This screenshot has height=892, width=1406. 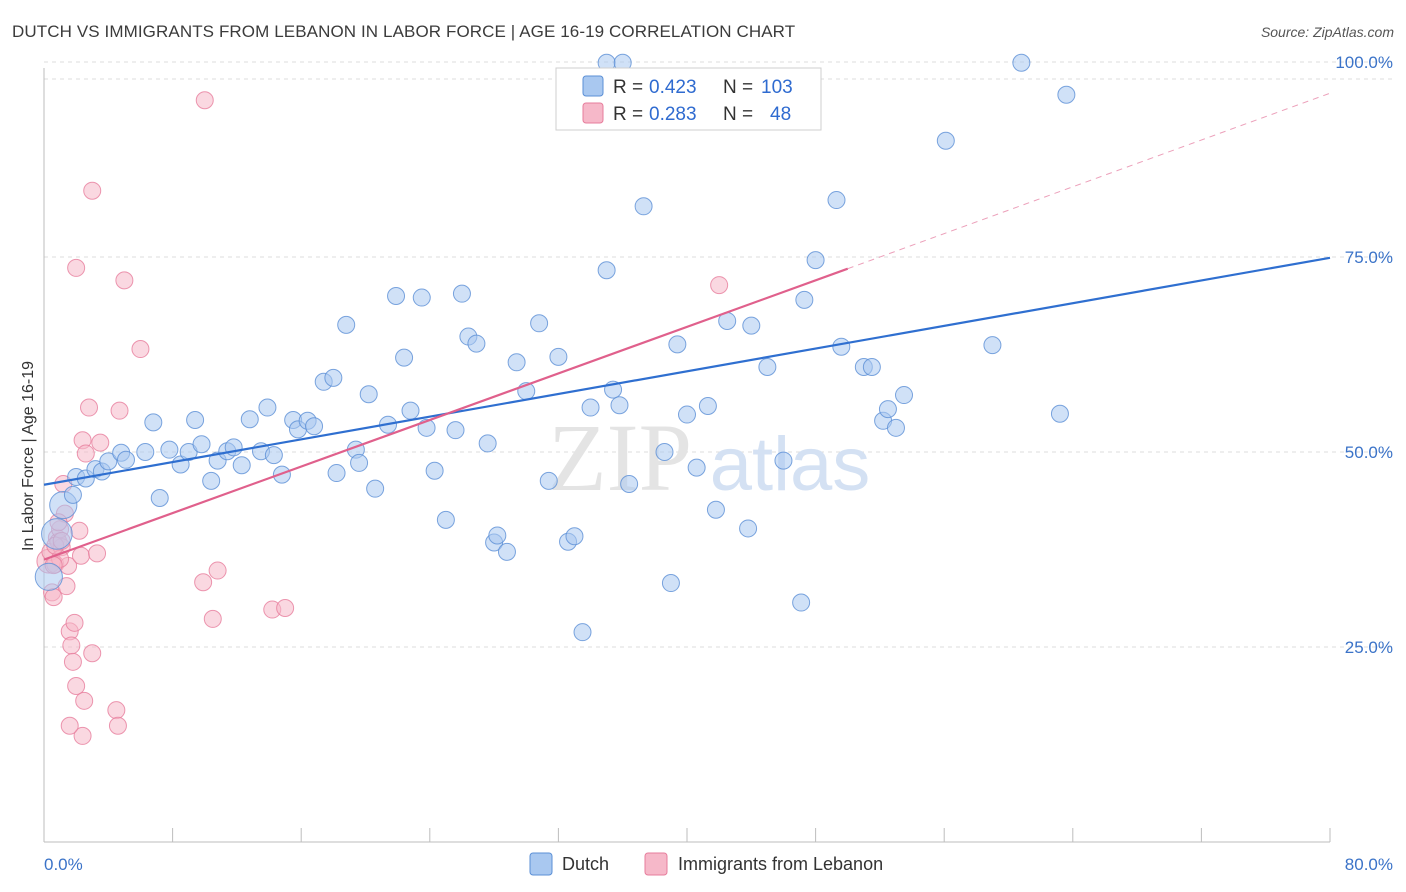 What do you see at coordinates (1089, 181) in the screenshot?
I see `lebanon-trend-extension` at bounding box center [1089, 181].